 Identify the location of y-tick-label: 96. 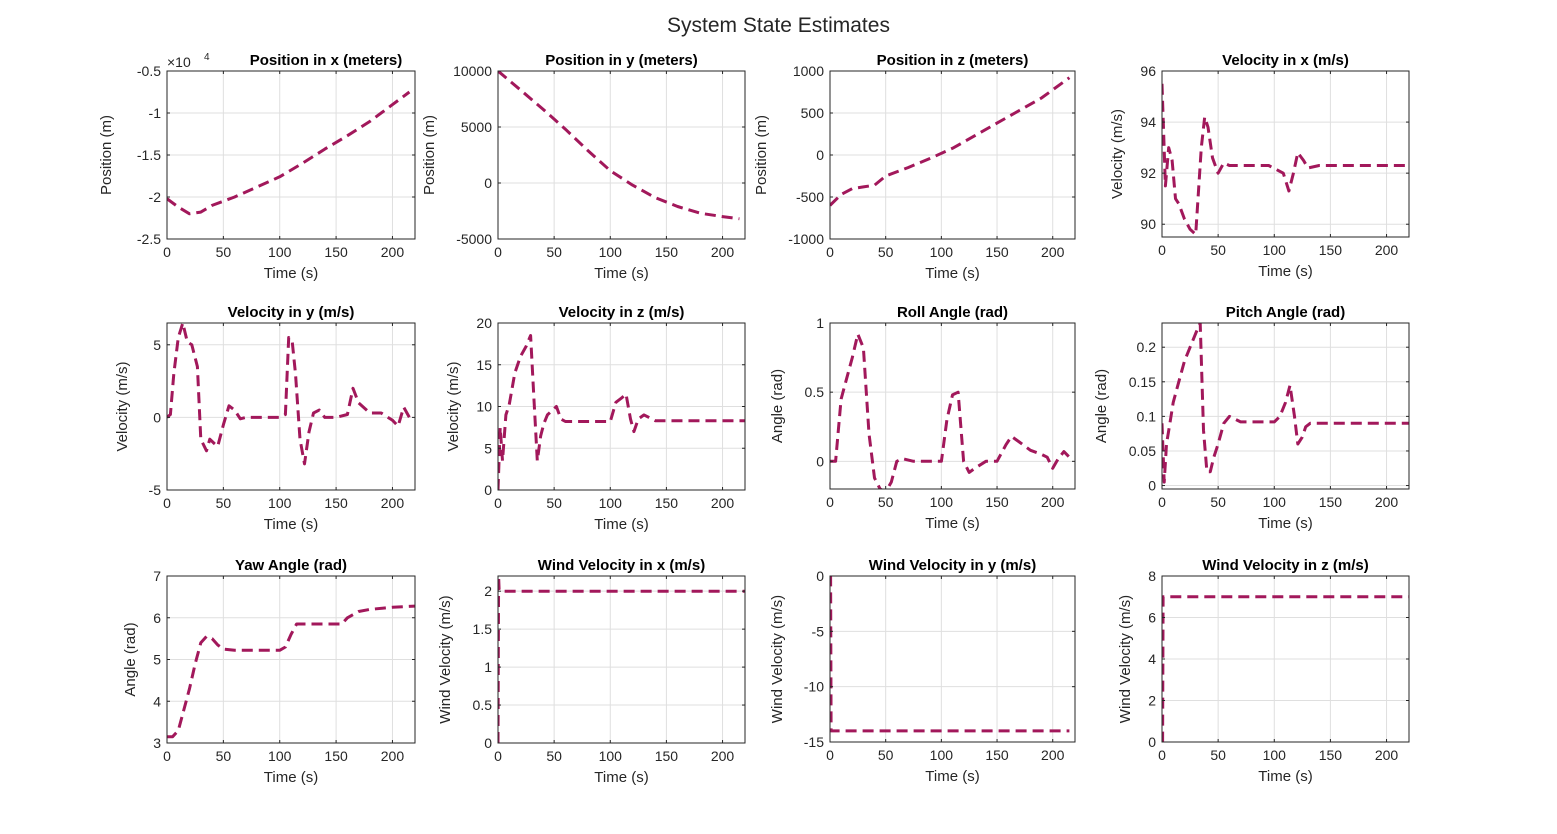
(1148, 71).